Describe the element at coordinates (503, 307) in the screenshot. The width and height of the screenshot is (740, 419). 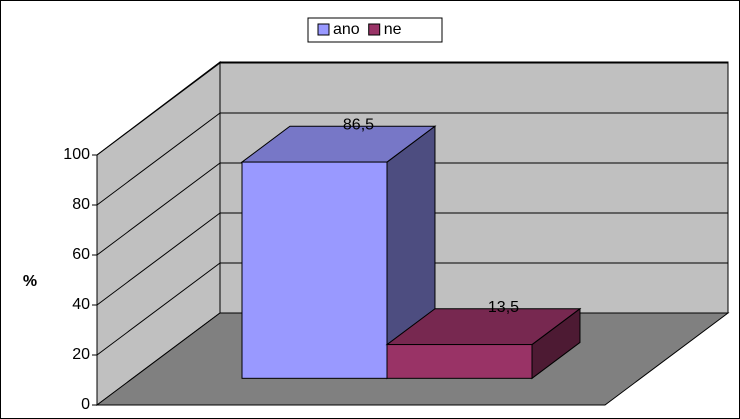
I see `data-label: 13,5` at that location.